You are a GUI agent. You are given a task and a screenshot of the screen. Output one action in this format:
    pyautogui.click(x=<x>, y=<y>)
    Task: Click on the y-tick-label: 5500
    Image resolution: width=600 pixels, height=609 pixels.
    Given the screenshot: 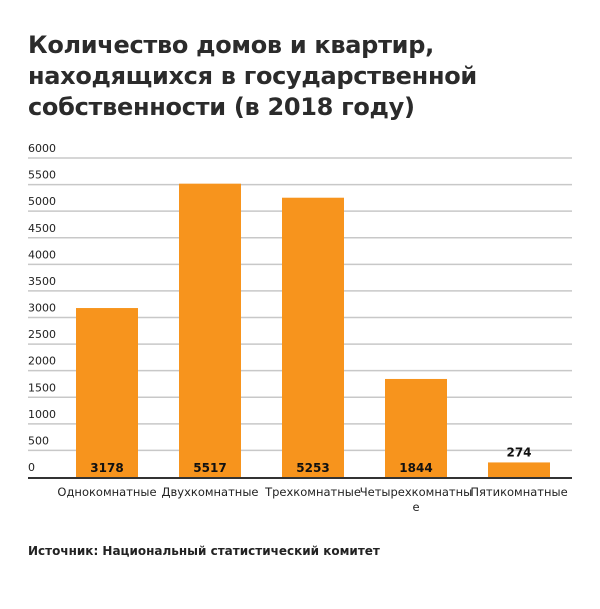 What is the action you would take?
    pyautogui.click(x=42, y=175)
    